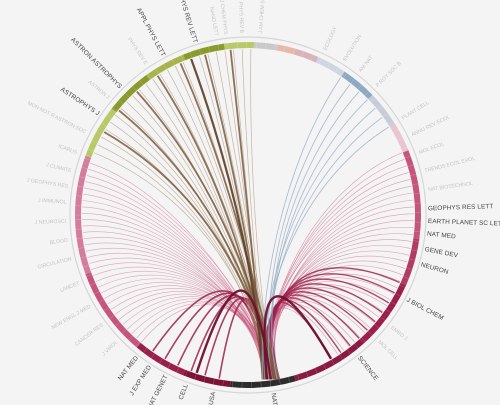 The height and width of the screenshot is (405, 500). What do you see at coordinates (58, 168) in the screenshot?
I see `faint-journal-label: J CLIMATE` at bounding box center [58, 168].